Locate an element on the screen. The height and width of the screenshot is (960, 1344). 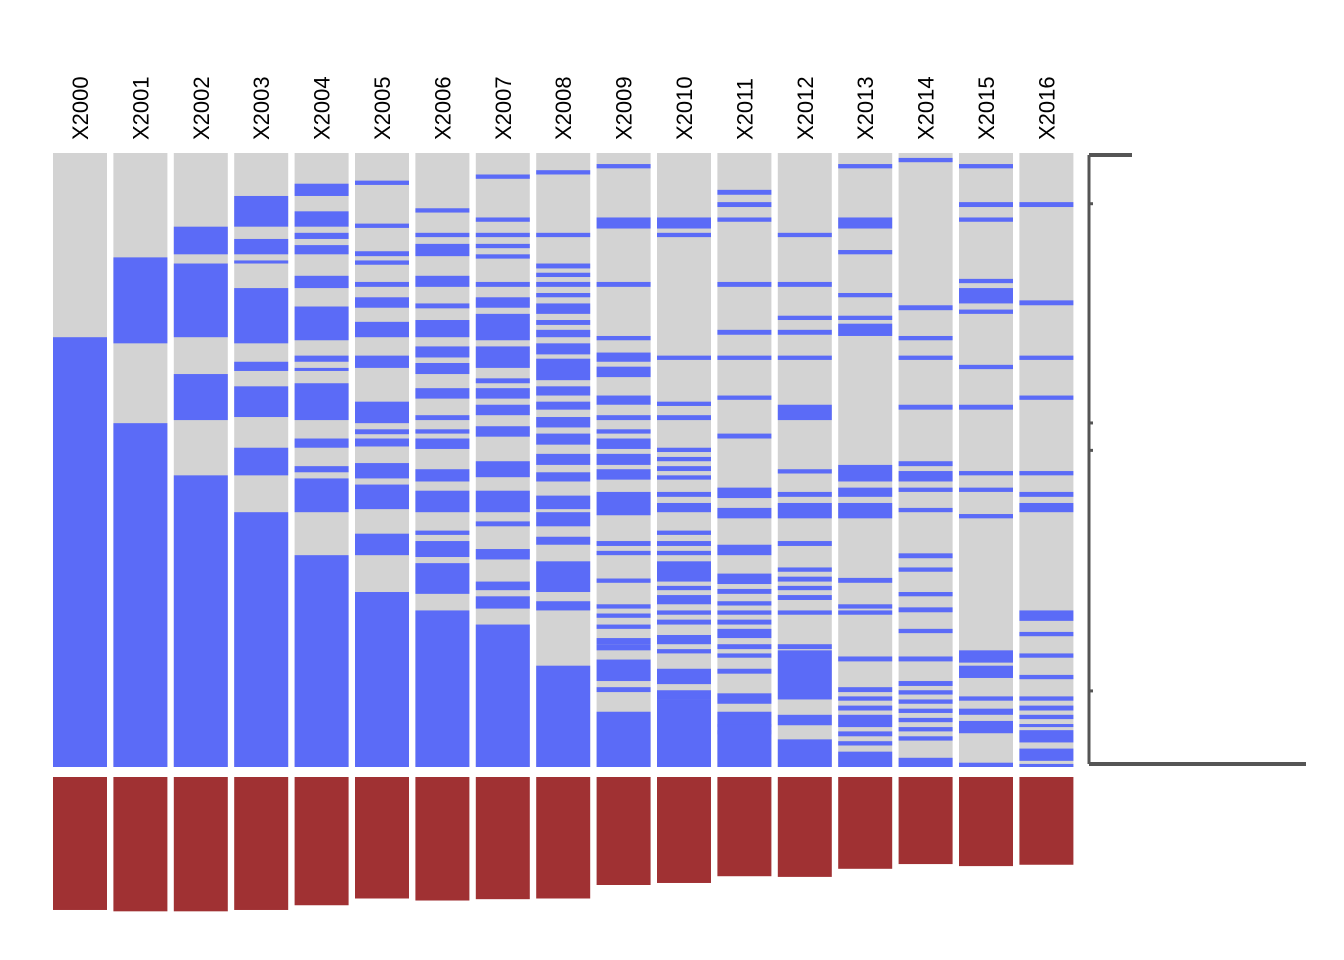
summary-bar-x2011 is located at coordinates (744, 827).